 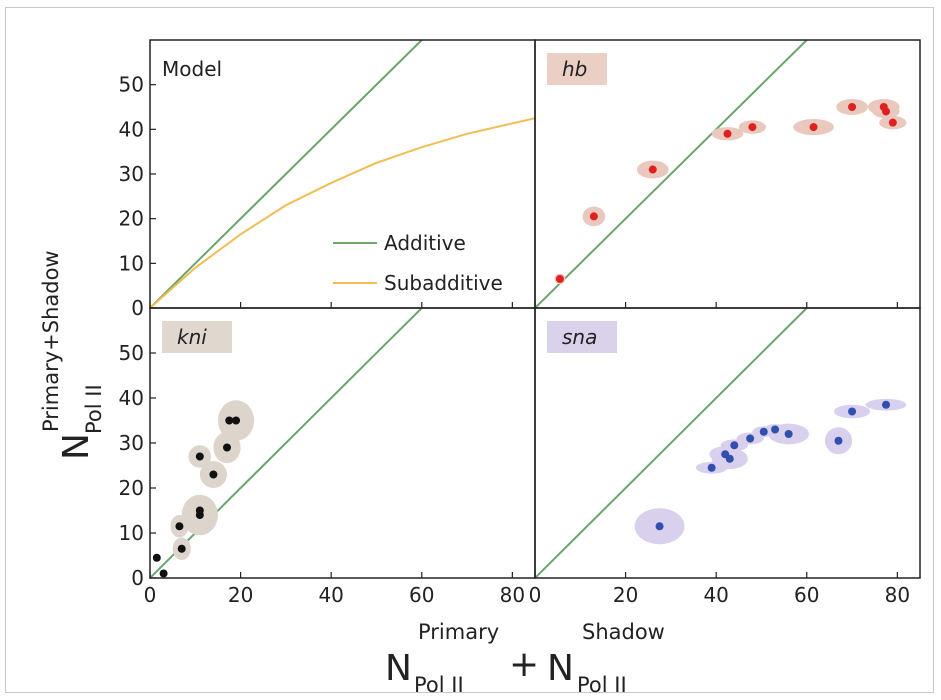 What do you see at coordinates (192, 337) in the screenshot?
I see `panel-label: kni` at bounding box center [192, 337].